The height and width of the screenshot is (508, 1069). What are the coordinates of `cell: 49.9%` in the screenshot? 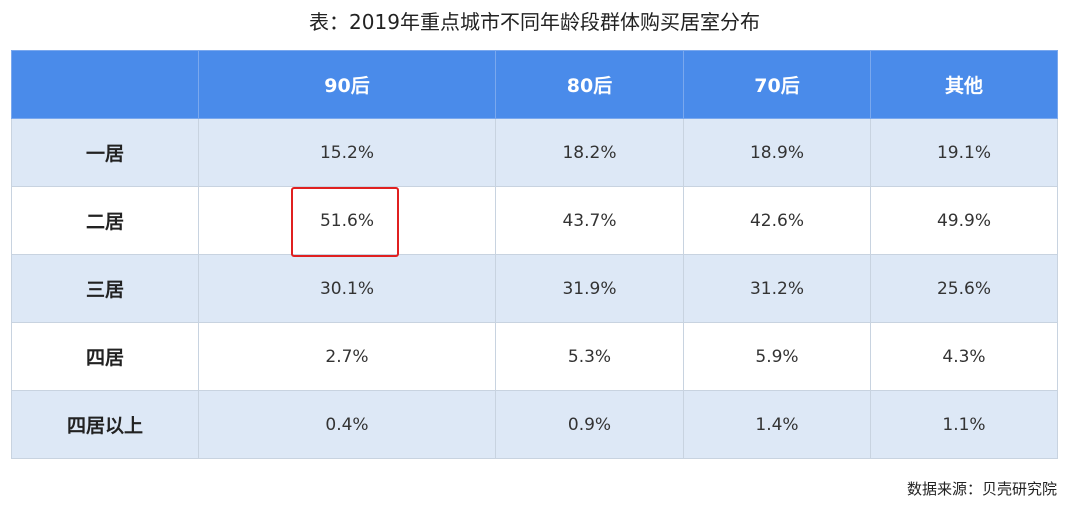 It's located at (964, 220).